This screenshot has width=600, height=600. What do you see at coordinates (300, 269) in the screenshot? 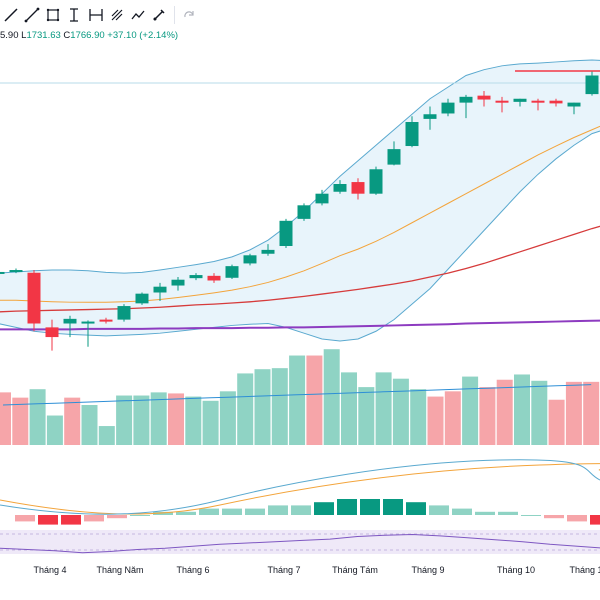
I see `ma-red-line` at bounding box center [300, 269].